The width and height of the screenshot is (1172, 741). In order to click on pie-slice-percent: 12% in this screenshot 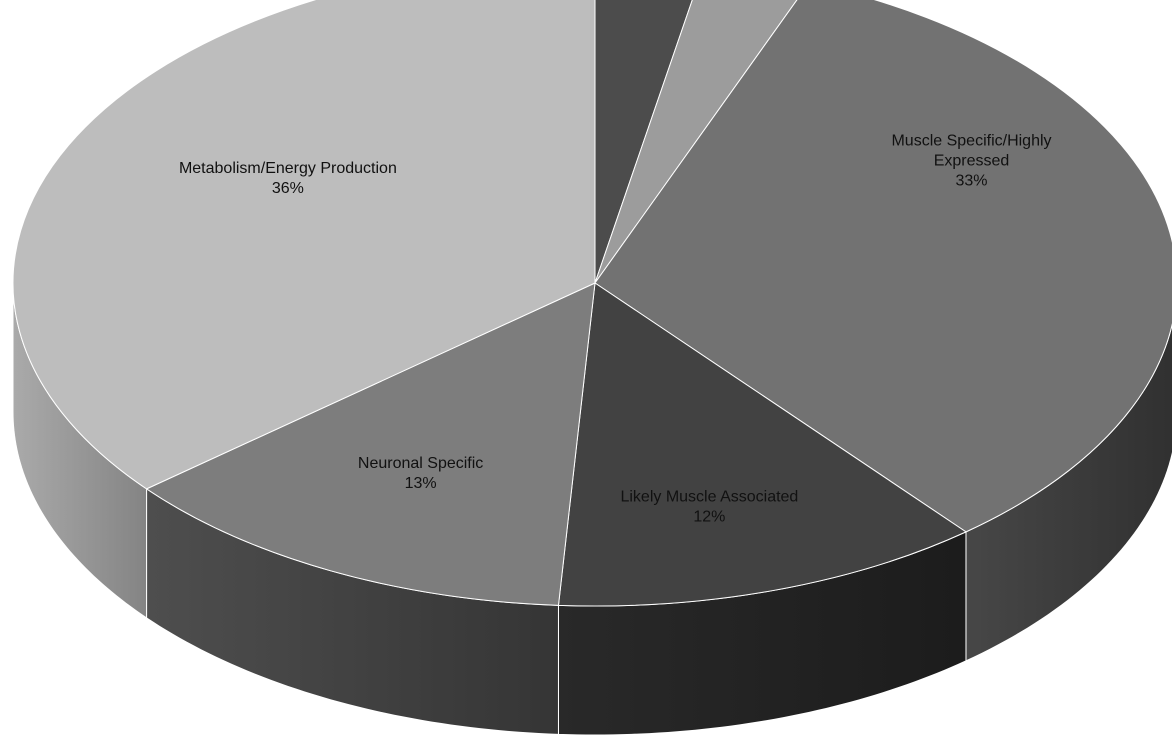, I will do `click(709, 517)`.